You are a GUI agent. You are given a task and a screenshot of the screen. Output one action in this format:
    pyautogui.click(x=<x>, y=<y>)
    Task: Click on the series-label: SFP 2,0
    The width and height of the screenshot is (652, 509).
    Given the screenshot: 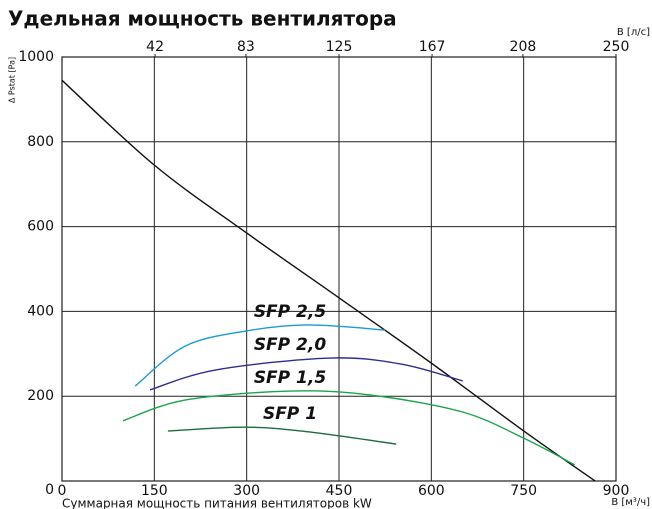 What is the action you would take?
    pyautogui.click(x=290, y=345)
    